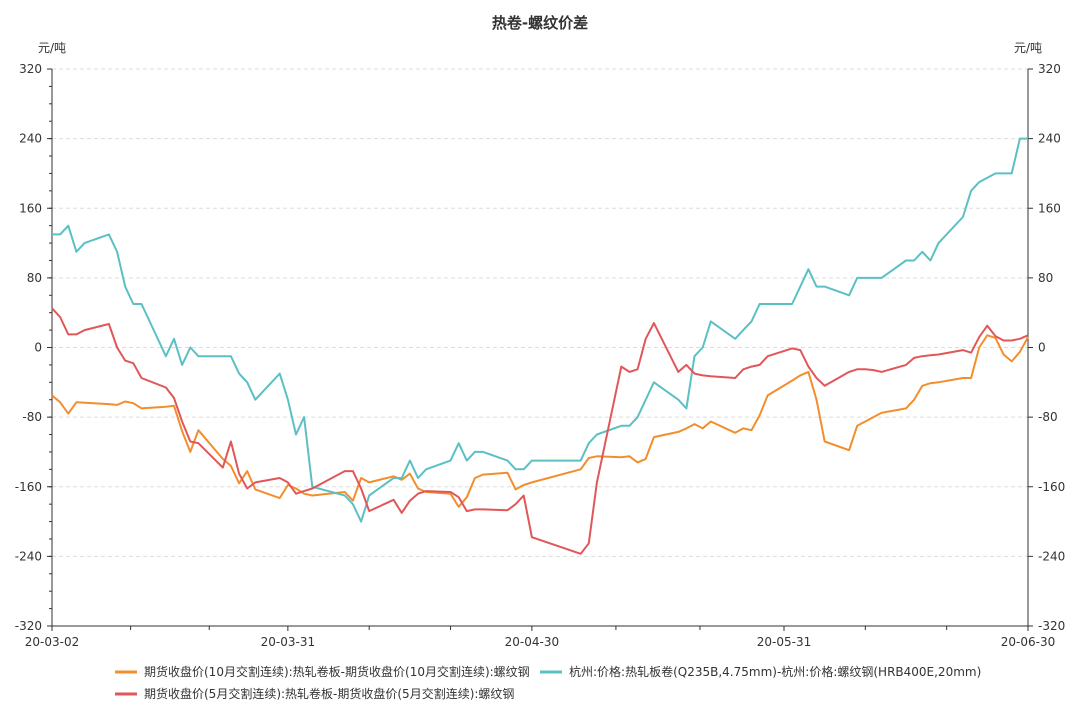 The image size is (1080, 724). I want to click on x-tick-label: 20-05-31, so click(784, 642).